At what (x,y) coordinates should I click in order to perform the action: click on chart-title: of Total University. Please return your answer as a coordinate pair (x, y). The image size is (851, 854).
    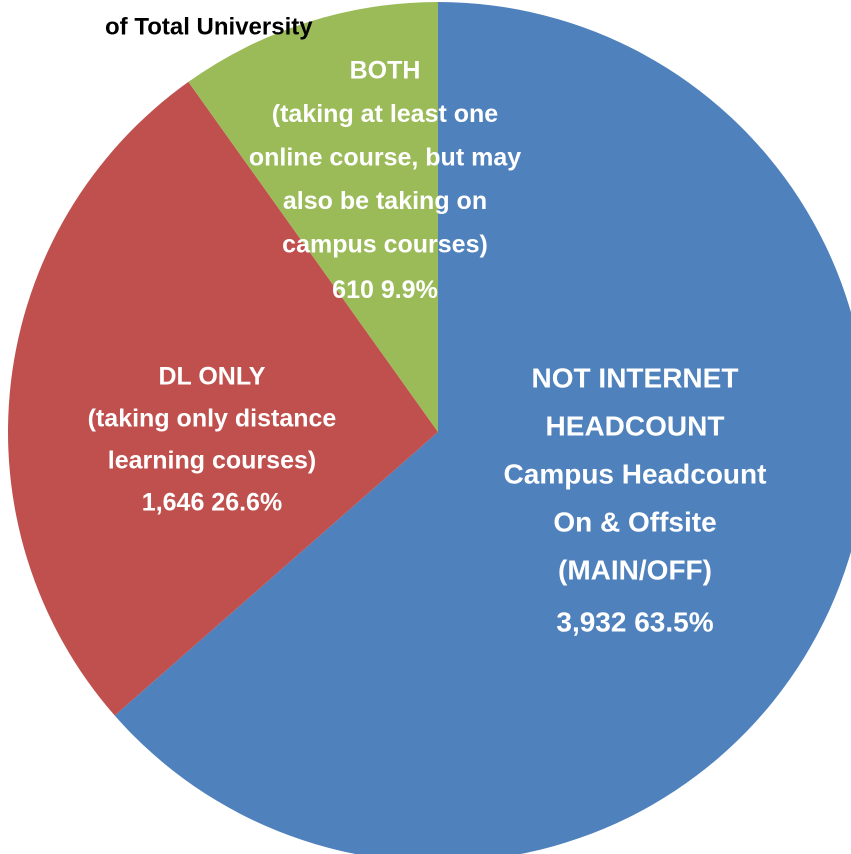
    Looking at the image, I should click on (209, 26).